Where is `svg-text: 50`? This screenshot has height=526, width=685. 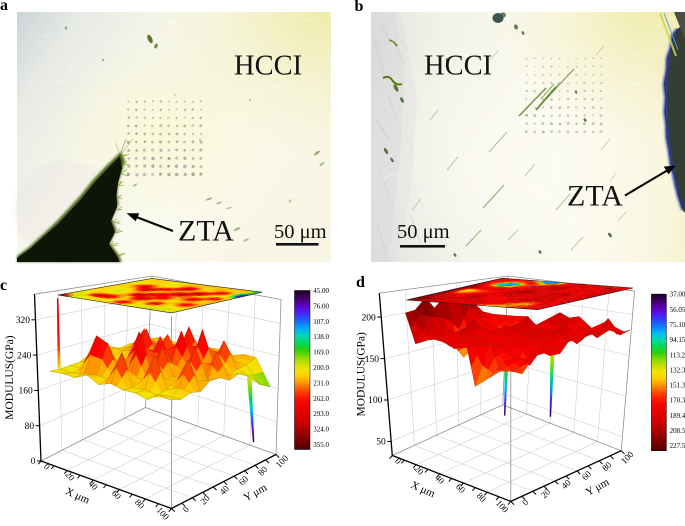
svg-text: 50 is located at coordinates (381, 443).